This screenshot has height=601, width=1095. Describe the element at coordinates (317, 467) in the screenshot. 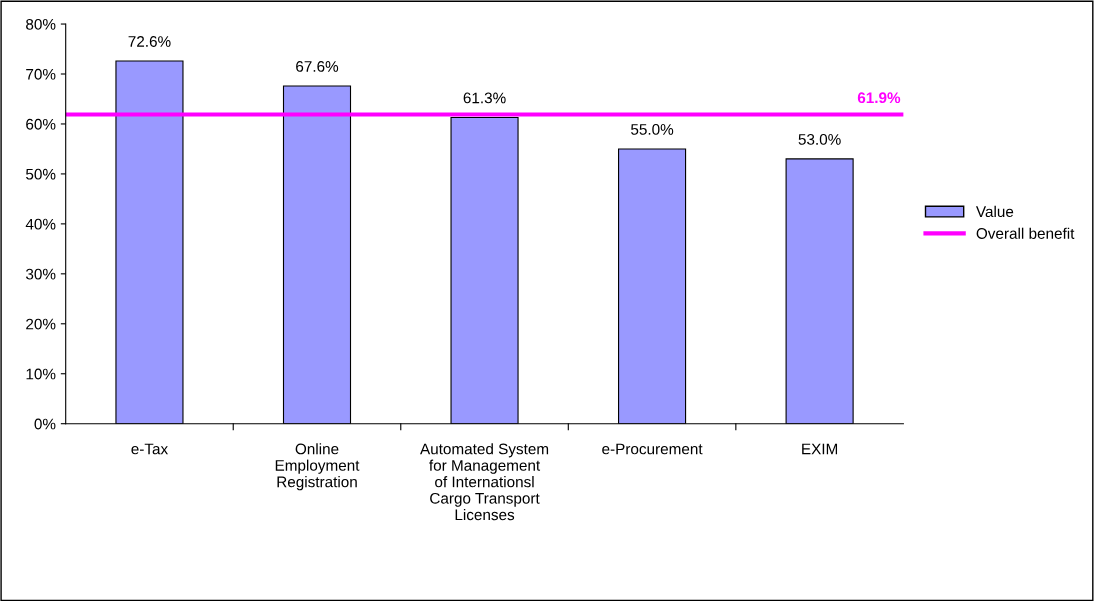

I see `x-tick-label: Online Employment Registration` at that location.